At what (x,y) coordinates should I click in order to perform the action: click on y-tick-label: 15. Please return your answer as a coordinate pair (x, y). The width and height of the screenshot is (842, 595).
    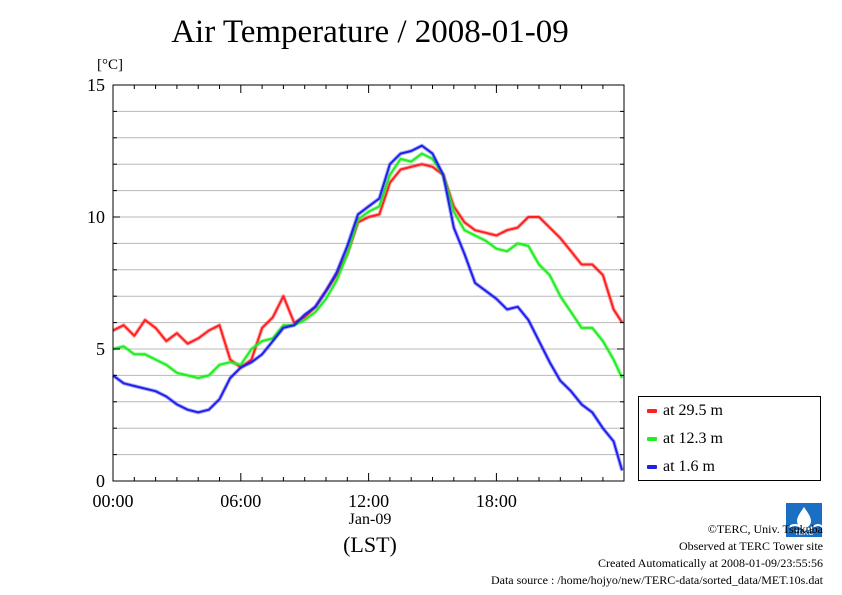
    Looking at the image, I should click on (96, 85).